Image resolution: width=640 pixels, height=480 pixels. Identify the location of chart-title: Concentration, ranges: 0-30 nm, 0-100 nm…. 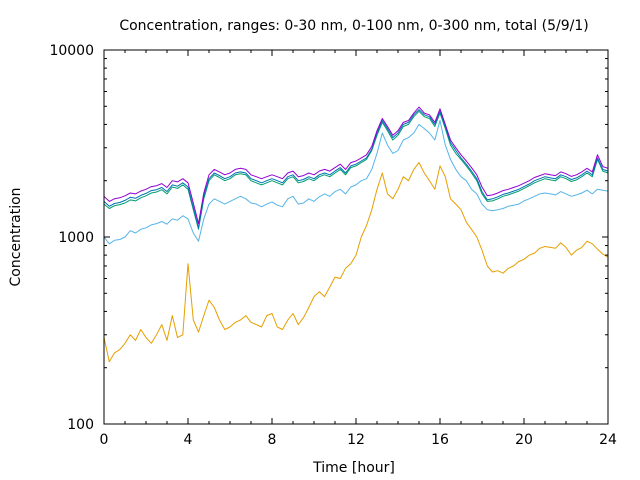
(353, 26).